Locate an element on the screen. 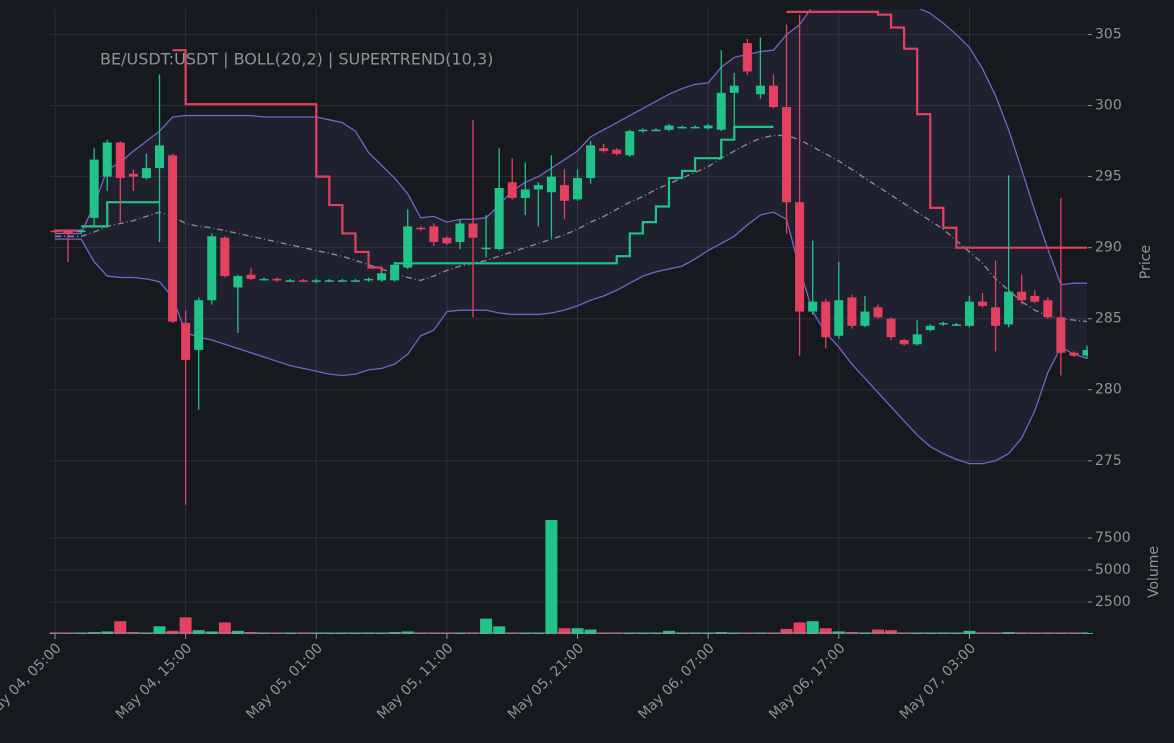  y-tick-label: 290 is located at coordinates (1108, 248).